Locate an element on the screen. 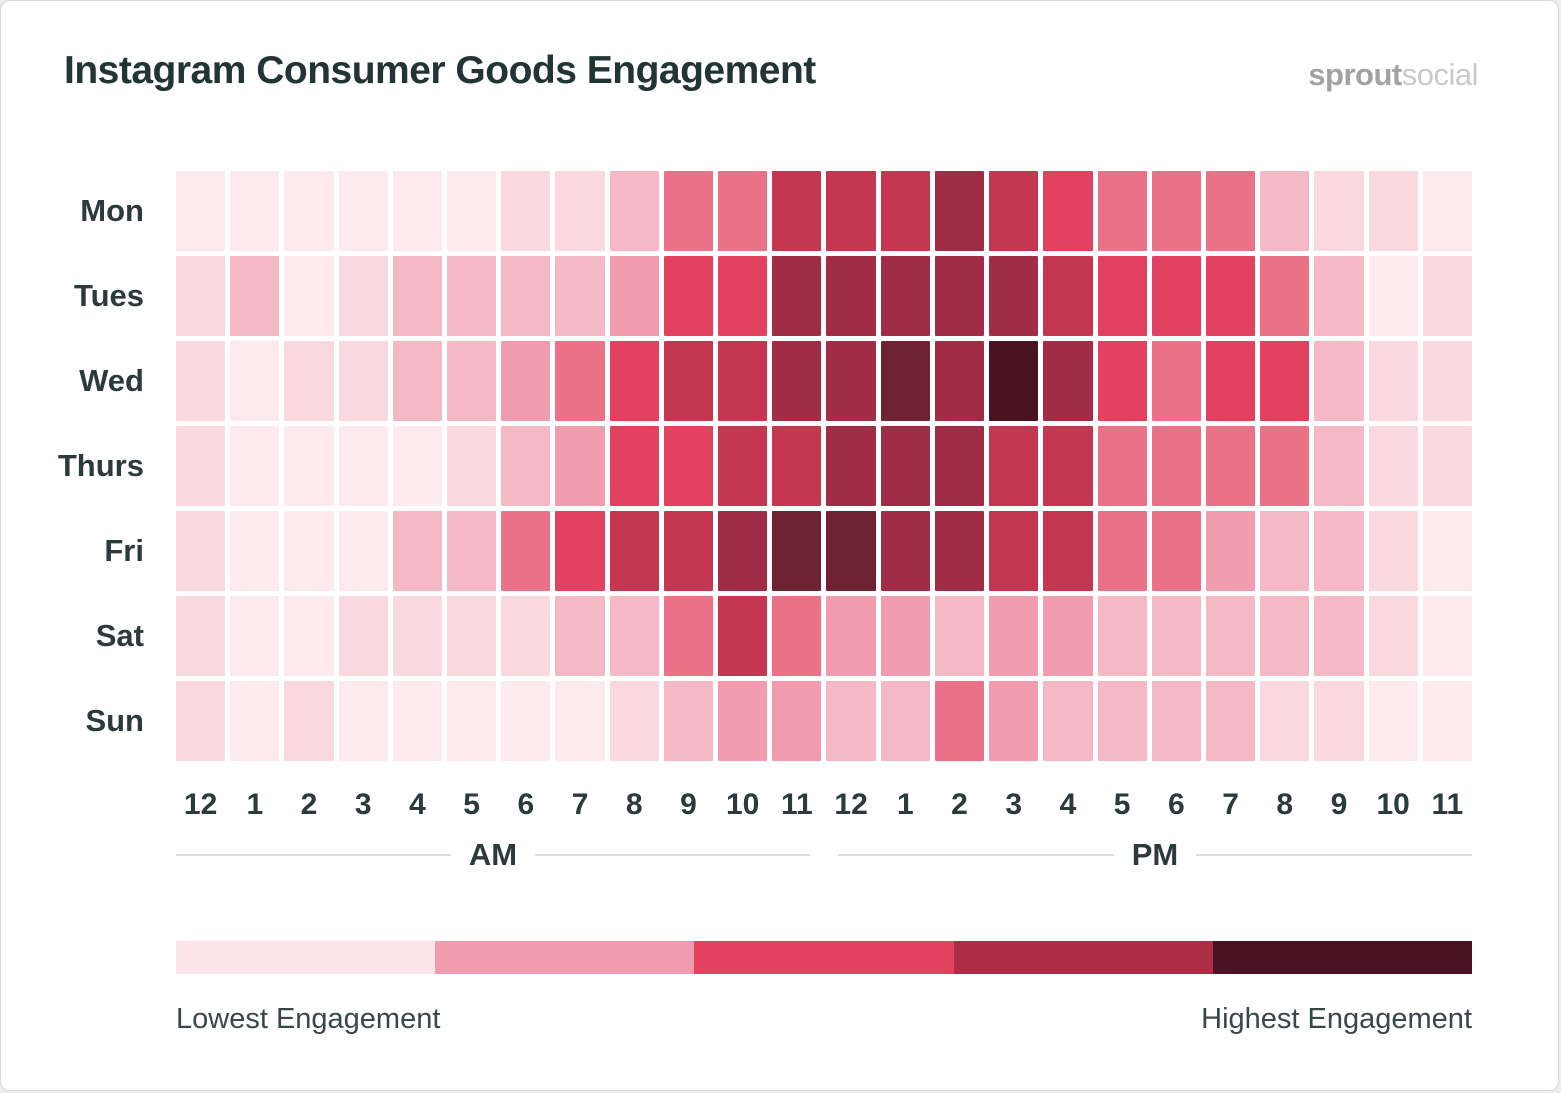  cell-tues-9pm is located at coordinates (1339, 296).